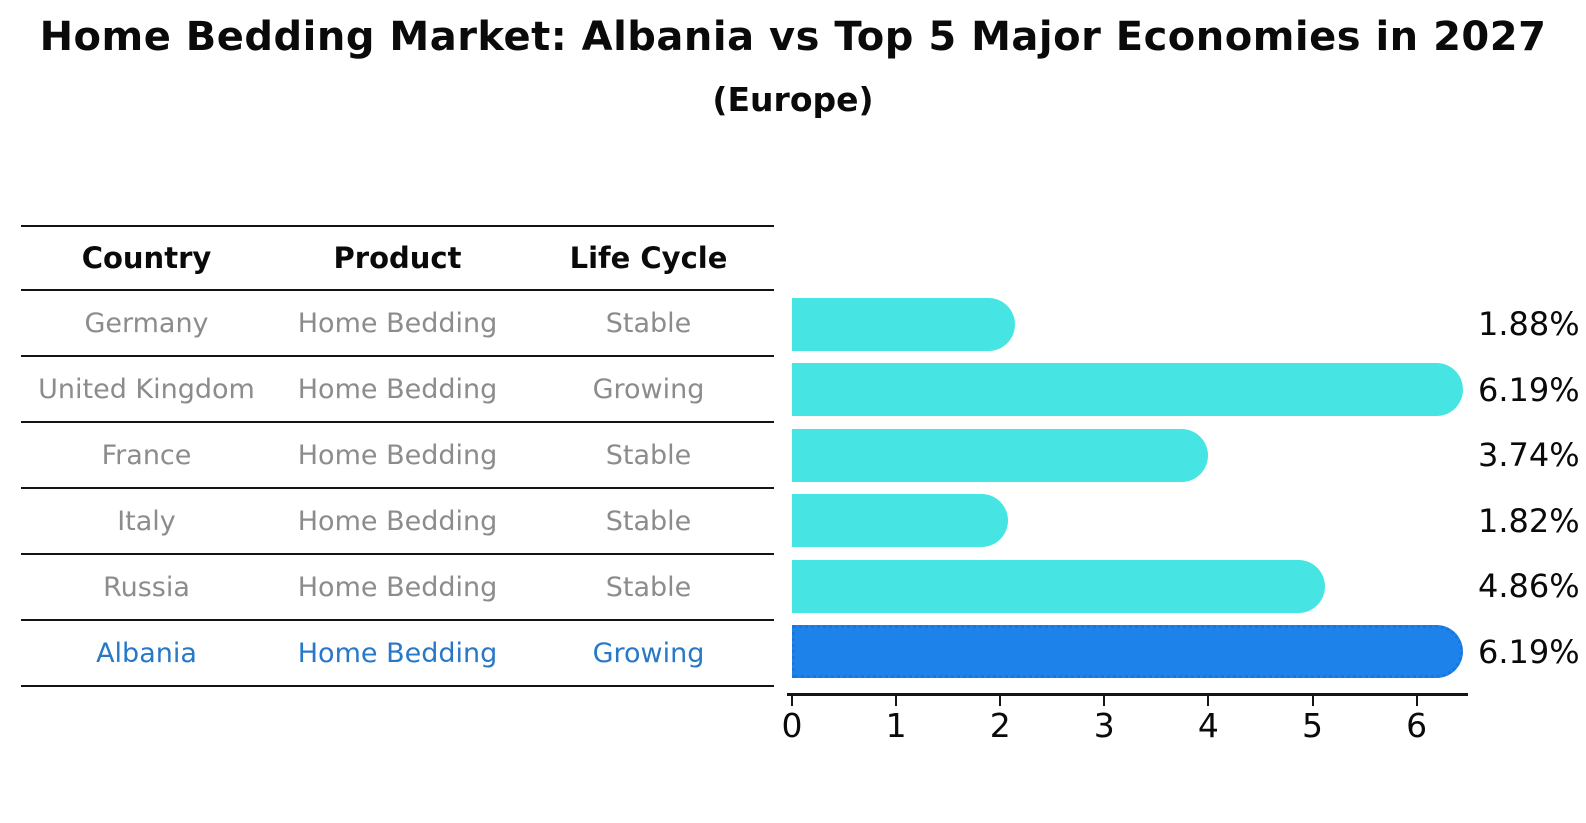 This screenshot has width=1586, height=823. What do you see at coordinates (146, 587) in the screenshot?
I see `cell-country: Russia` at bounding box center [146, 587].